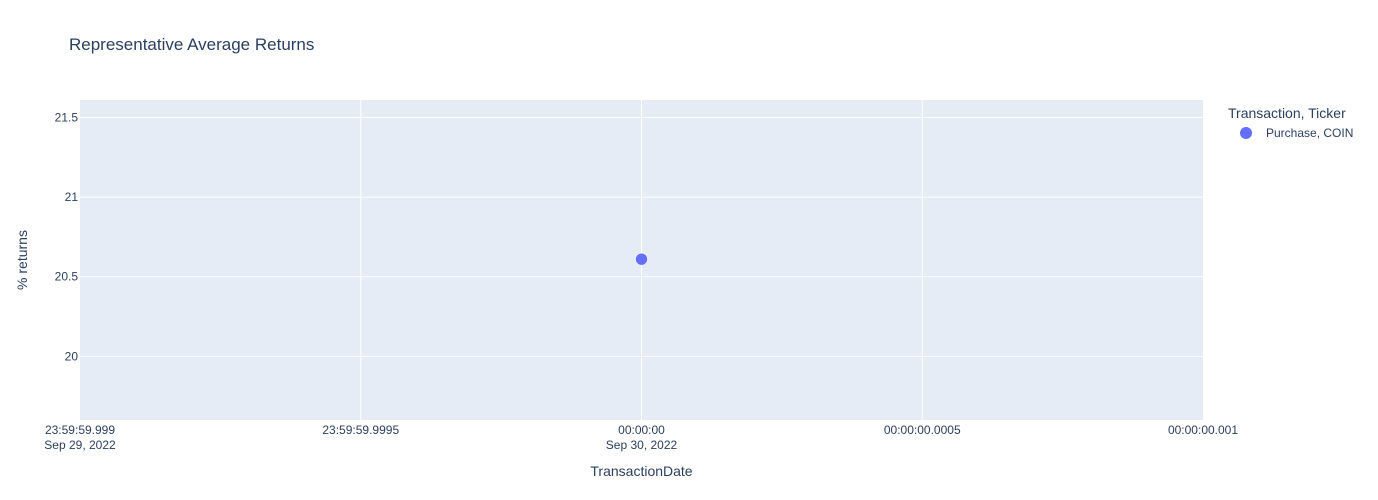 This screenshot has width=1378, height=500. What do you see at coordinates (641, 471) in the screenshot?
I see `x-axis-title: TransactionDate` at bounding box center [641, 471].